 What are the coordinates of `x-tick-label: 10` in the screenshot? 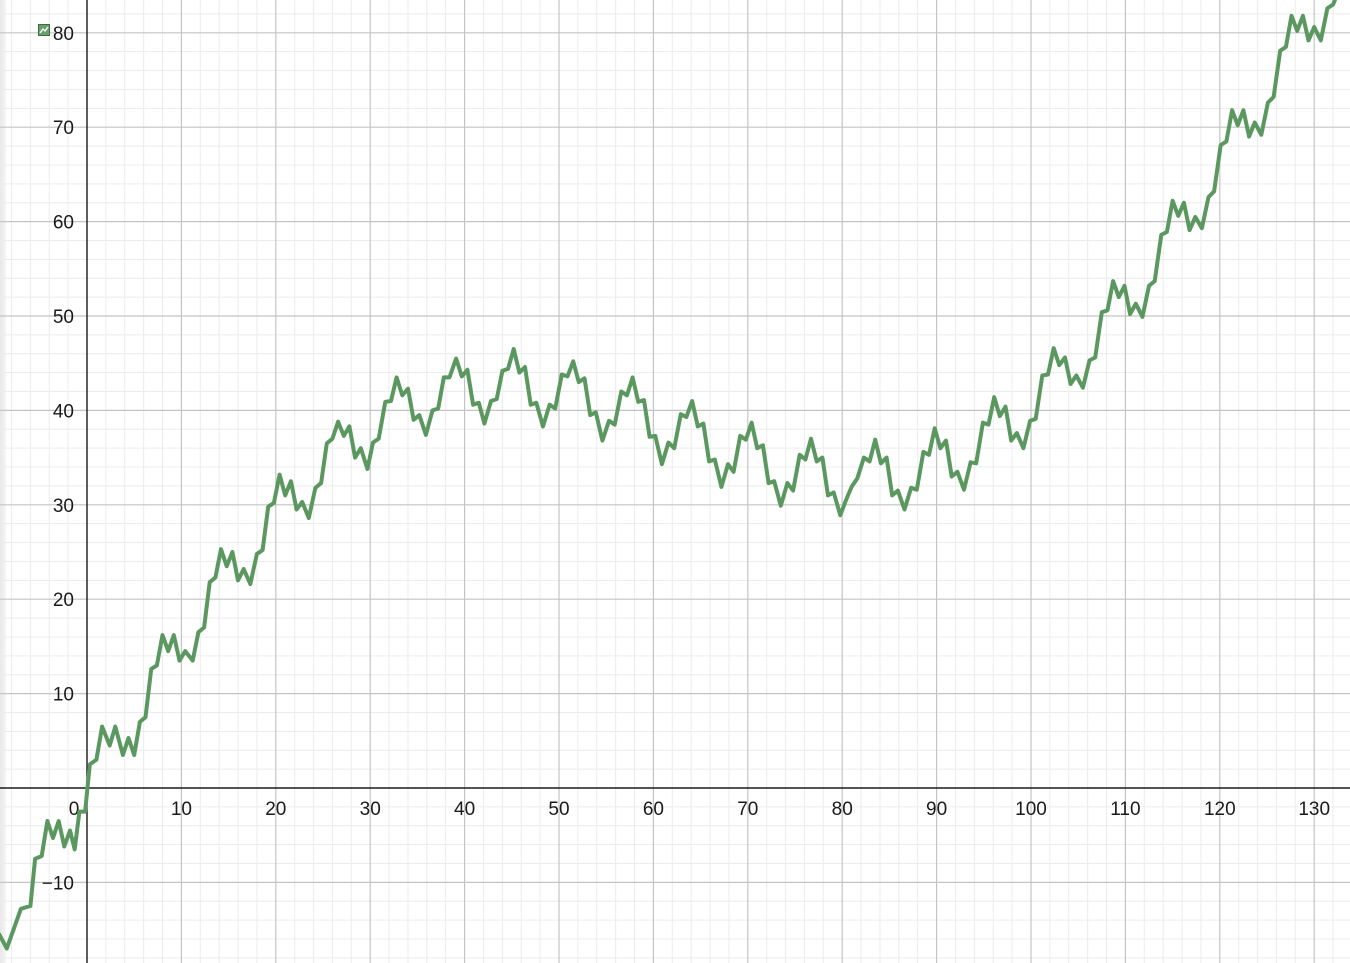 It's located at (181, 809).